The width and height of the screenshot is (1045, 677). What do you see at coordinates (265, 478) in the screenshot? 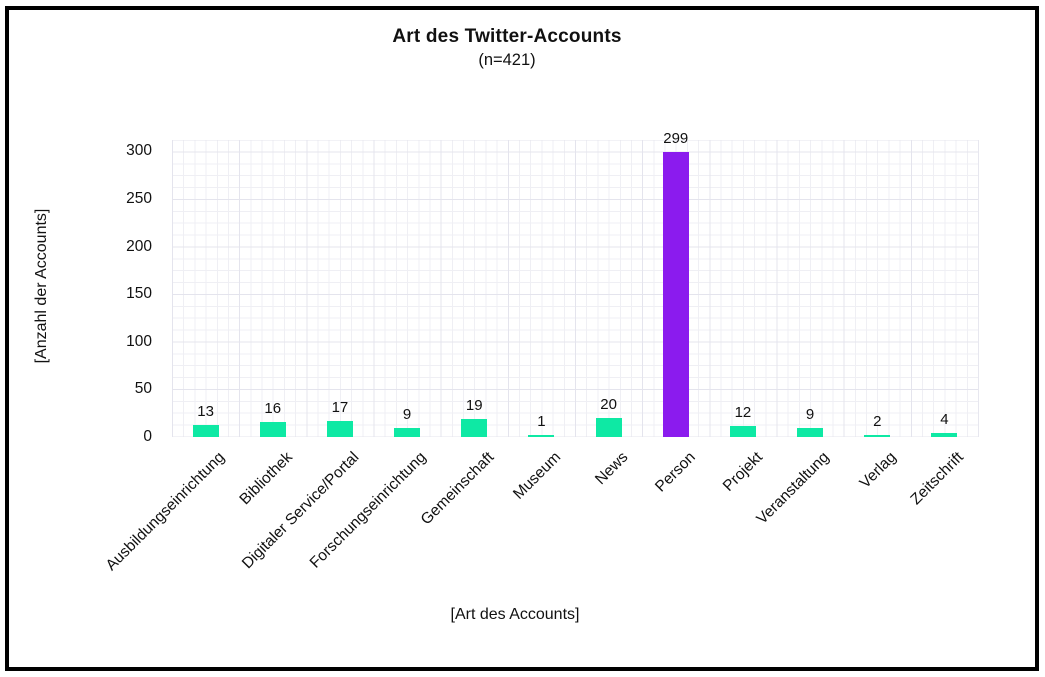
I see `x-category-label: Bibliothek` at bounding box center [265, 478].